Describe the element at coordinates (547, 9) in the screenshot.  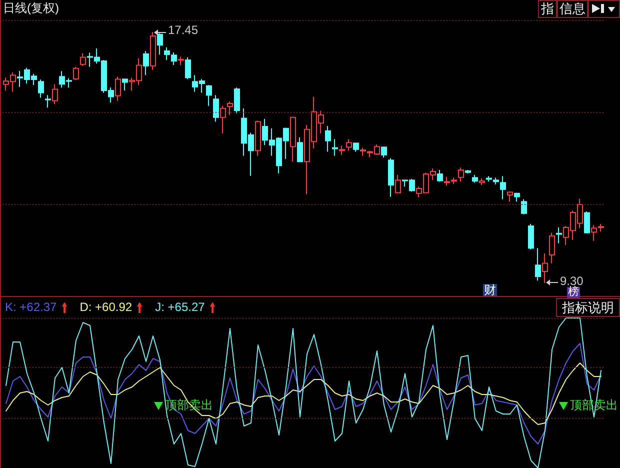
I see `text: 指` at that location.